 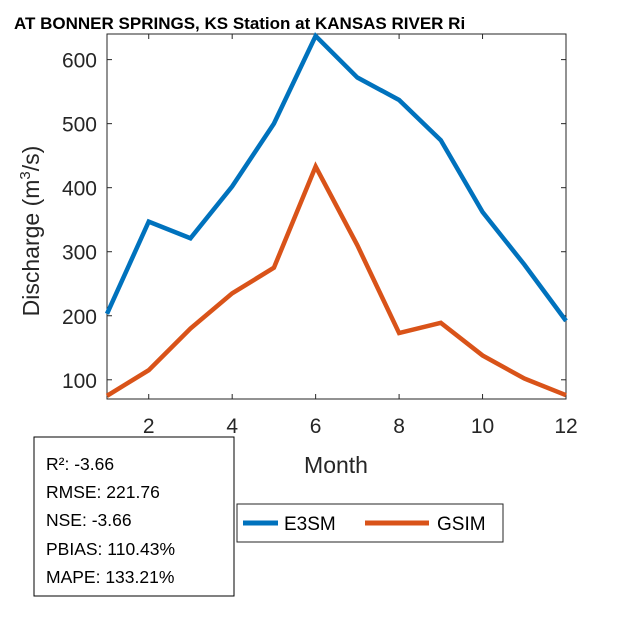 What do you see at coordinates (310, 524) in the screenshot?
I see `legend-label-e3sm: E3SM` at bounding box center [310, 524].